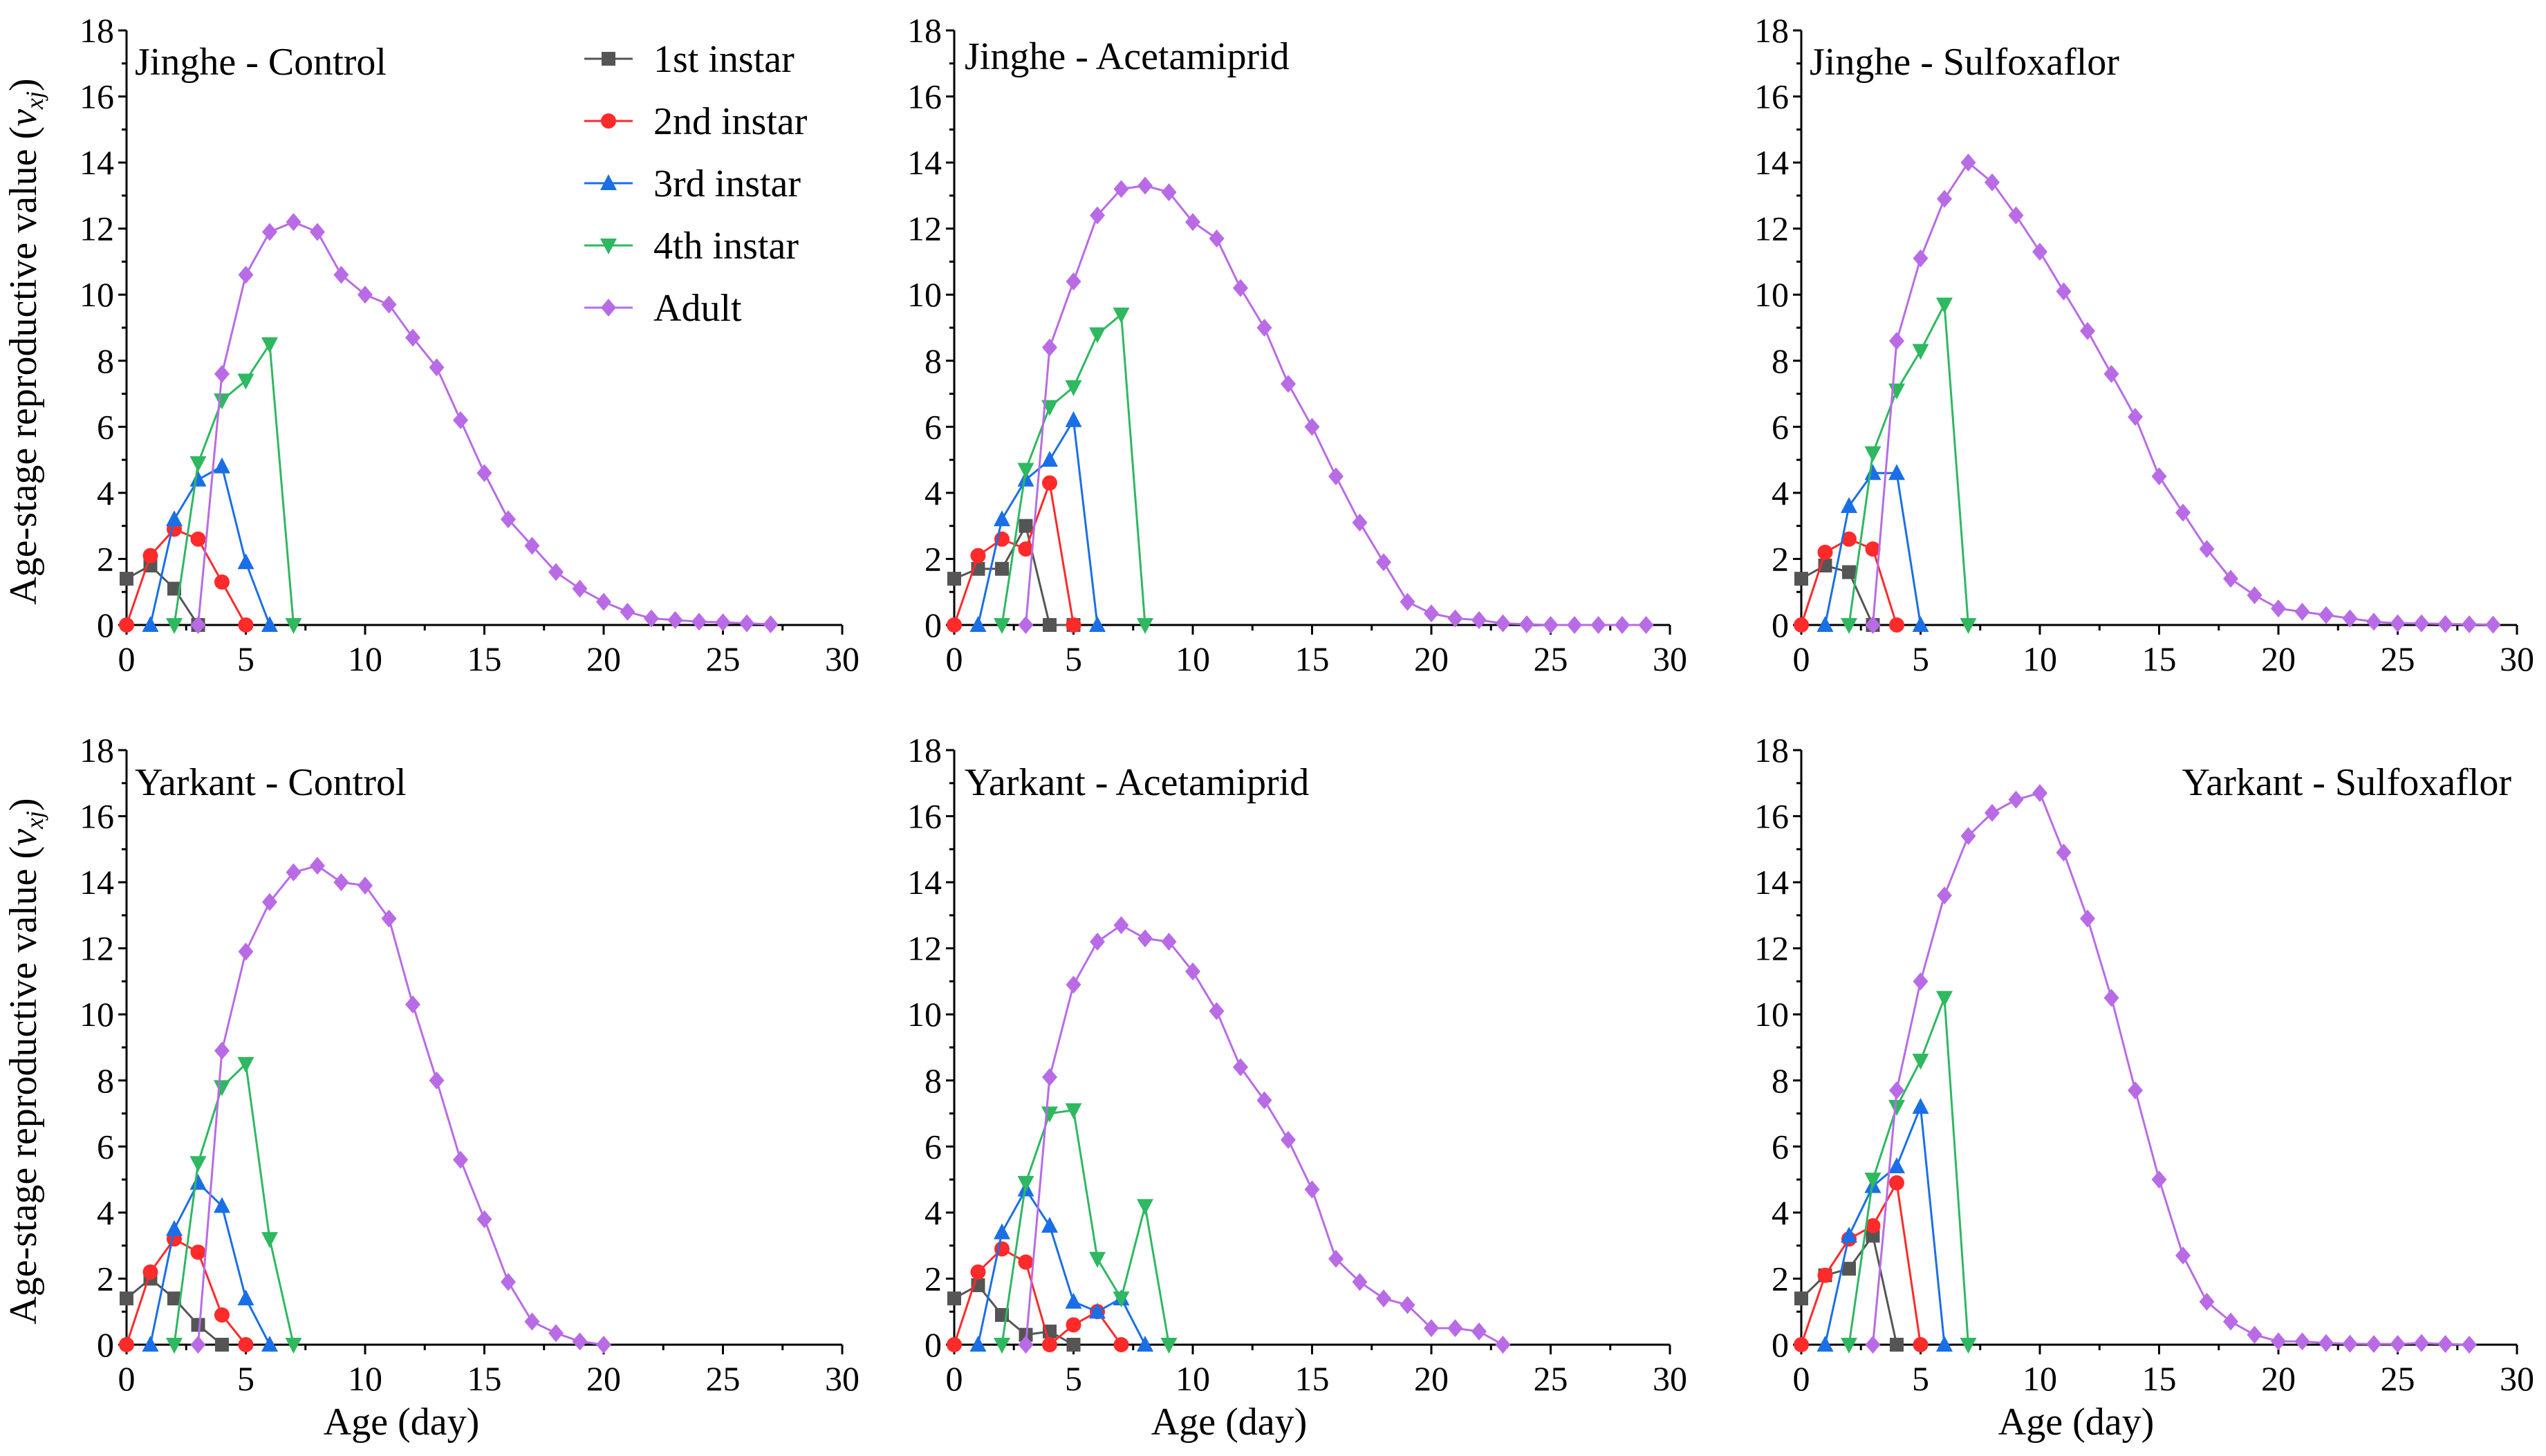 The height and width of the screenshot is (1456, 2546). I want to click on series-line-adult, so click(1264, 1135).